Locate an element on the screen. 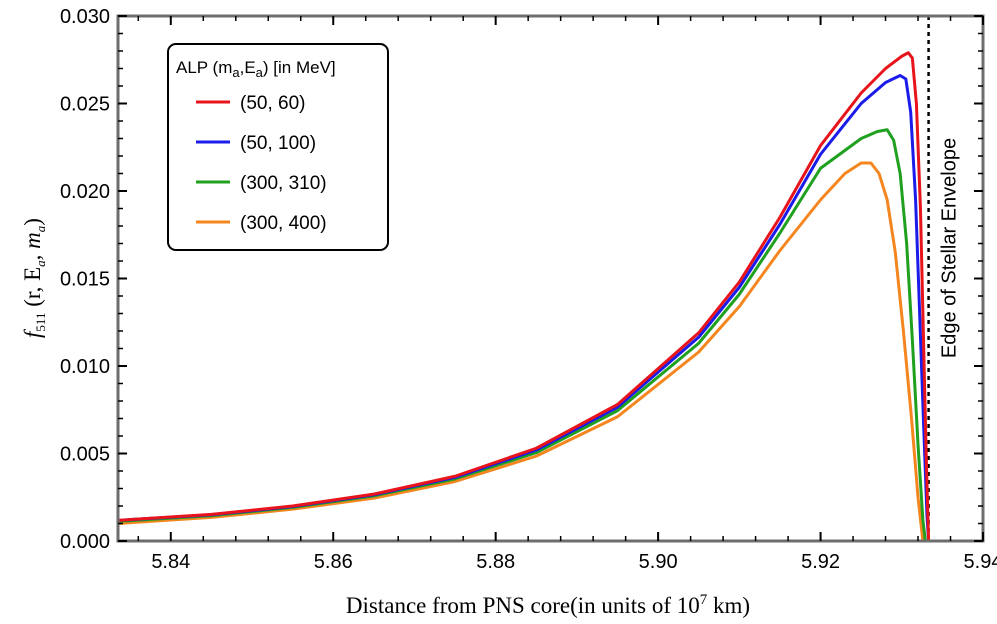 The height and width of the screenshot is (624, 997). x-tick-label: 5.90 is located at coordinates (658, 562).